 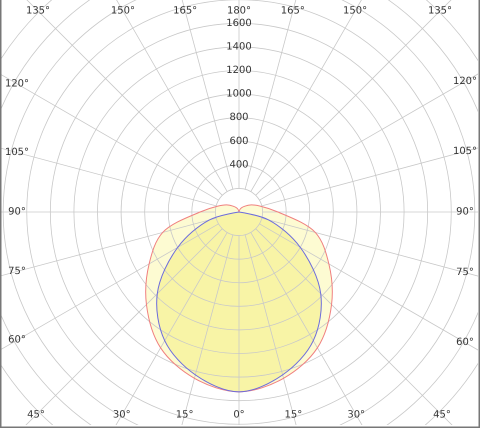 What do you see at coordinates (239, 11) in the screenshot?
I see `spoke-label: 180°` at bounding box center [239, 11].